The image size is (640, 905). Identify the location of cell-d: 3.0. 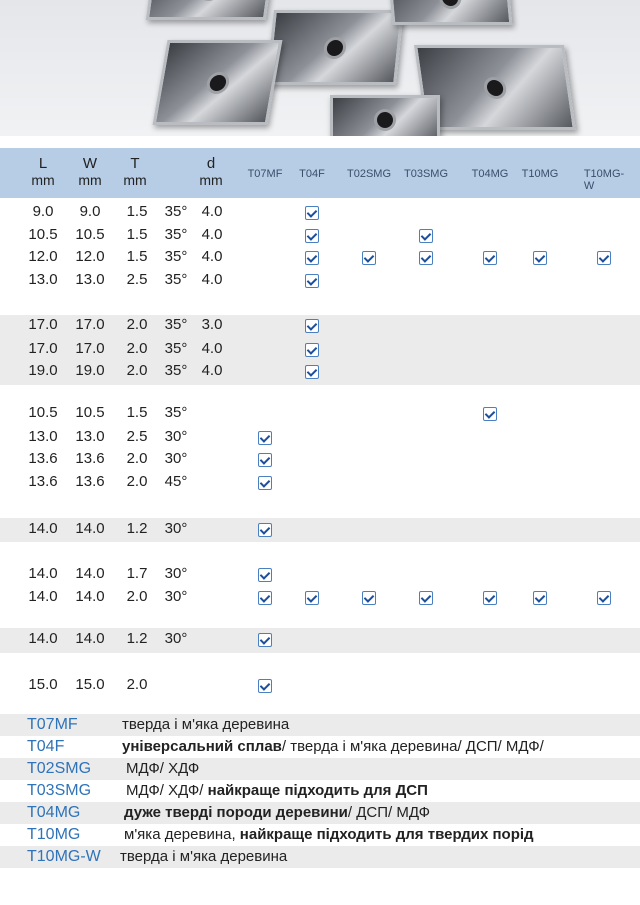
(212, 324).